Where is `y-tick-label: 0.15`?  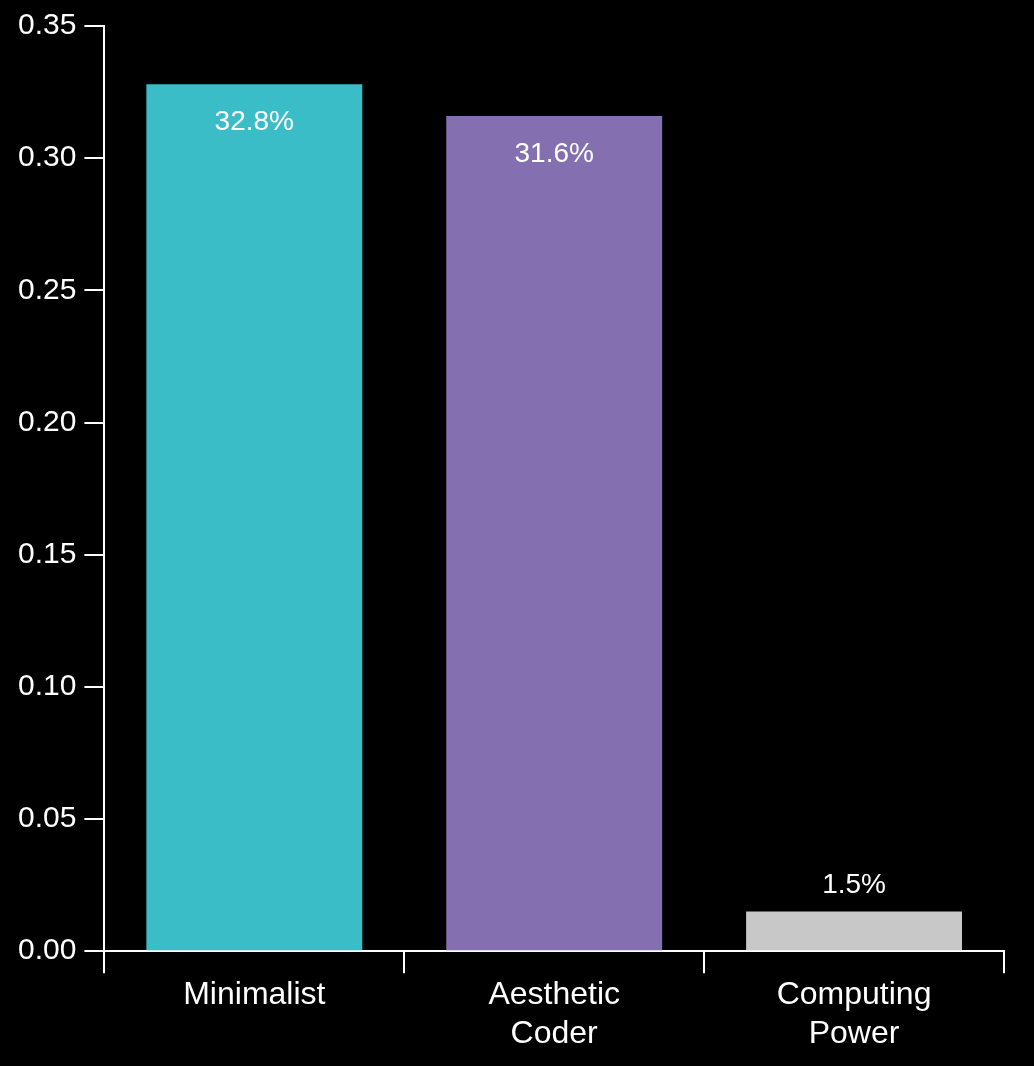
y-tick-label: 0.15 is located at coordinates (47, 552).